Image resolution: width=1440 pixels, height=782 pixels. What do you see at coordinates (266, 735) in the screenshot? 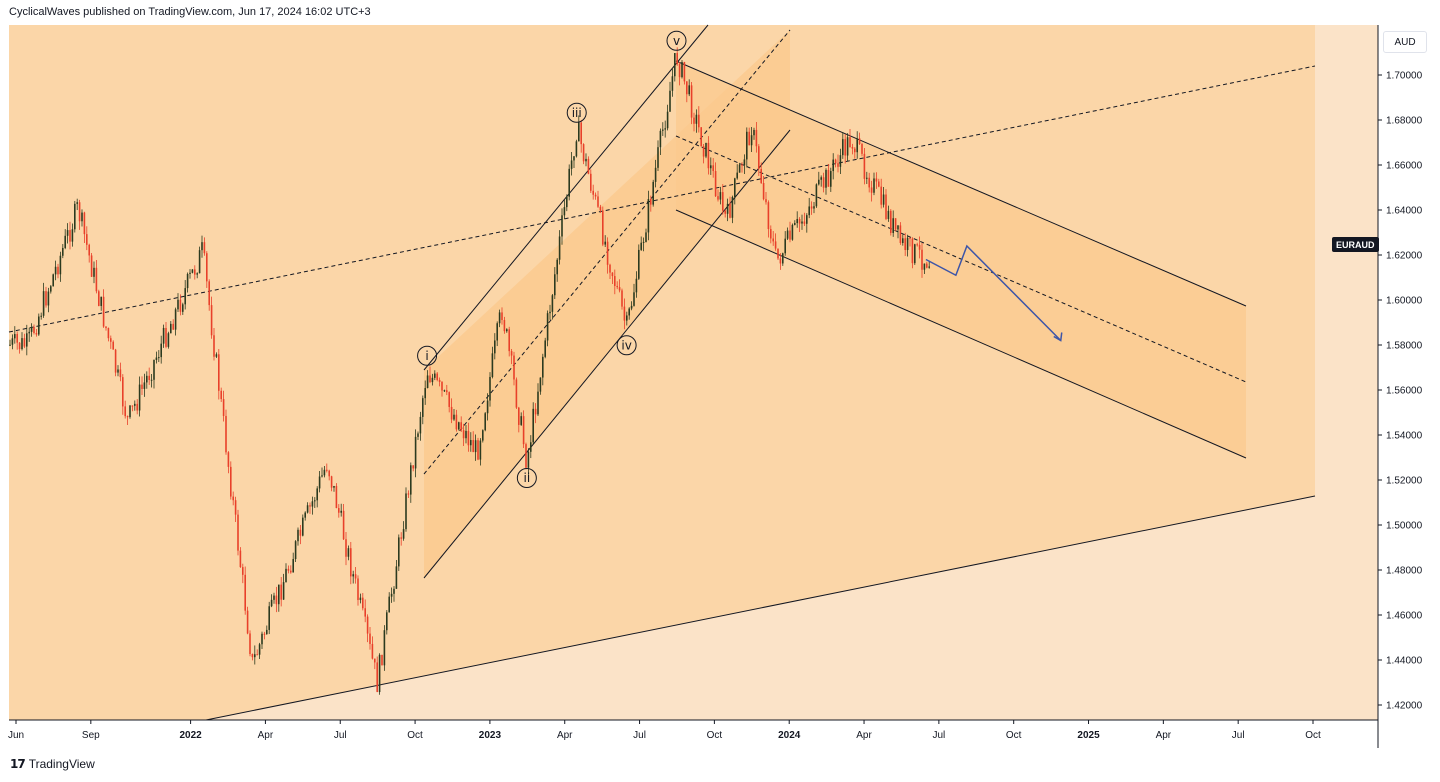
I see `time-tick-label: Apr` at bounding box center [266, 735].